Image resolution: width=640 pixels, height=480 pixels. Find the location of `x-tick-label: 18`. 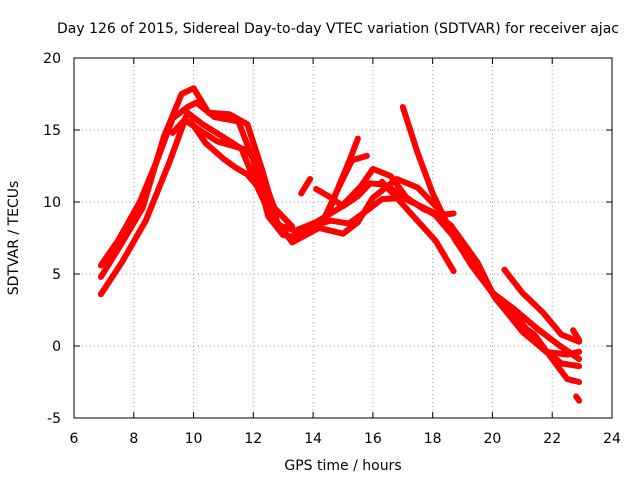

x-tick-label: 18 is located at coordinates (433, 439).